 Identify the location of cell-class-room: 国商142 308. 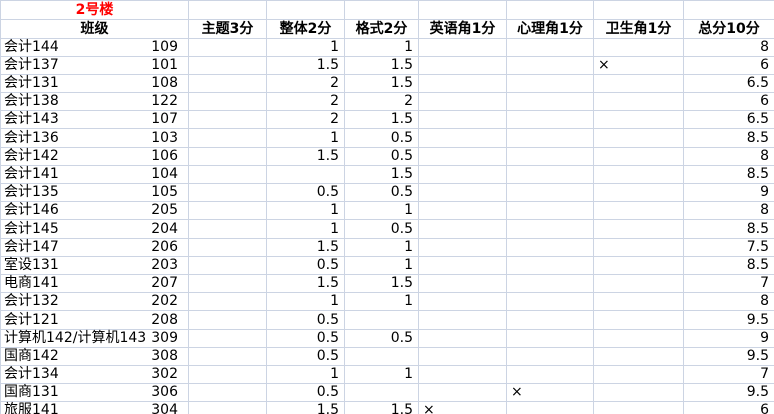
(95, 356).